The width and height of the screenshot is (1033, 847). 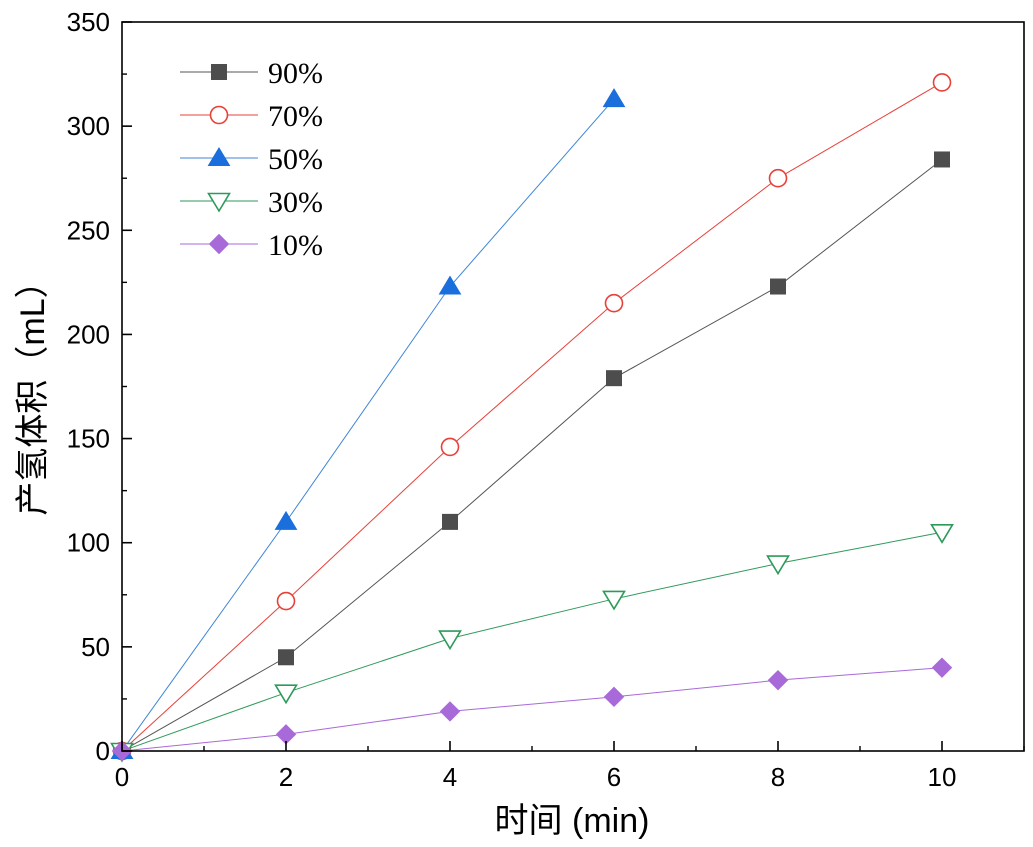 I want to click on legend-entry-2: 50%, so click(x=251, y=159).